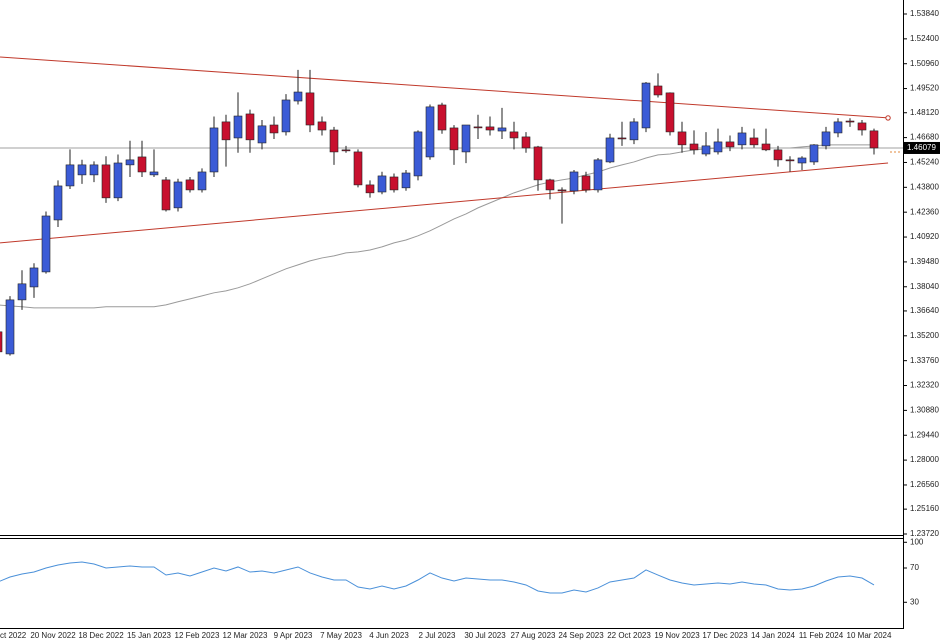 Image resolution: width=940 pixels, height=643 pixels. Describe the element at coordinates (629, 635) in the screenshot. I see `x-tick-label: 22 Oct 2023` at that location.